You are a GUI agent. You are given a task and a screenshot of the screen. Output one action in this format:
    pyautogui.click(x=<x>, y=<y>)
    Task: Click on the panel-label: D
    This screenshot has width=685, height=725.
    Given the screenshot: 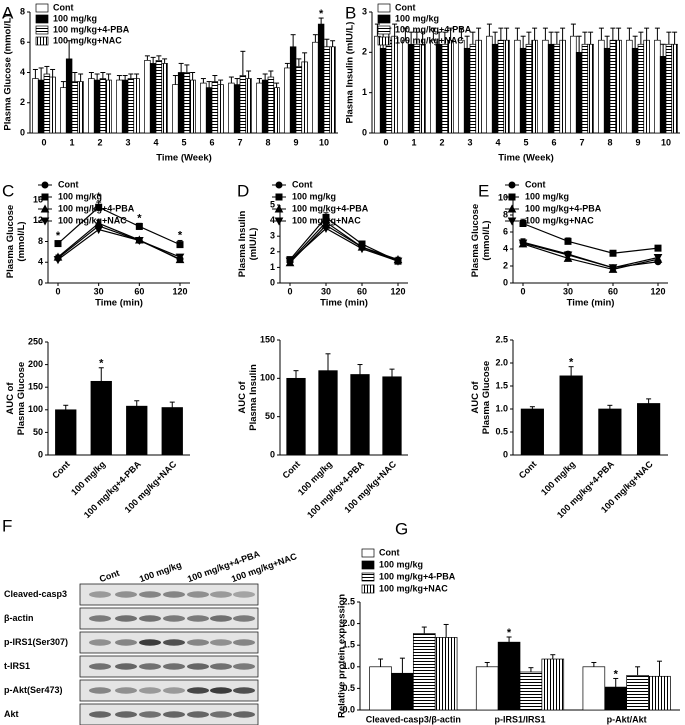 What is the action you would take?
    pyautogui.click(x=243, y=190)
    